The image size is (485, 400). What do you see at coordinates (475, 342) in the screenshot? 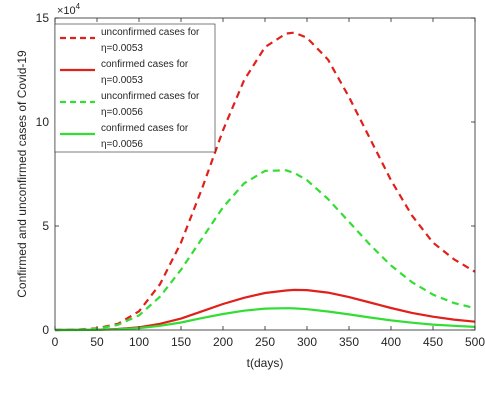
I see `x-tick-label: 500` at bounding box center [475, 342].